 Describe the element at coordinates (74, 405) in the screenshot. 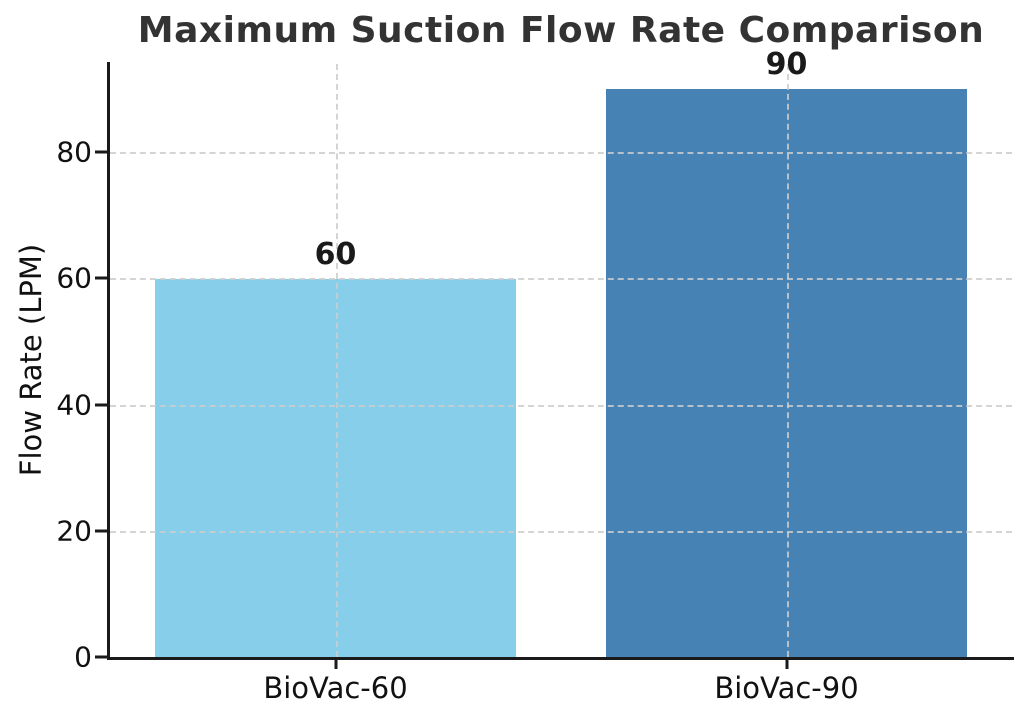

I see `y-tick-label-40: 40` at that location.